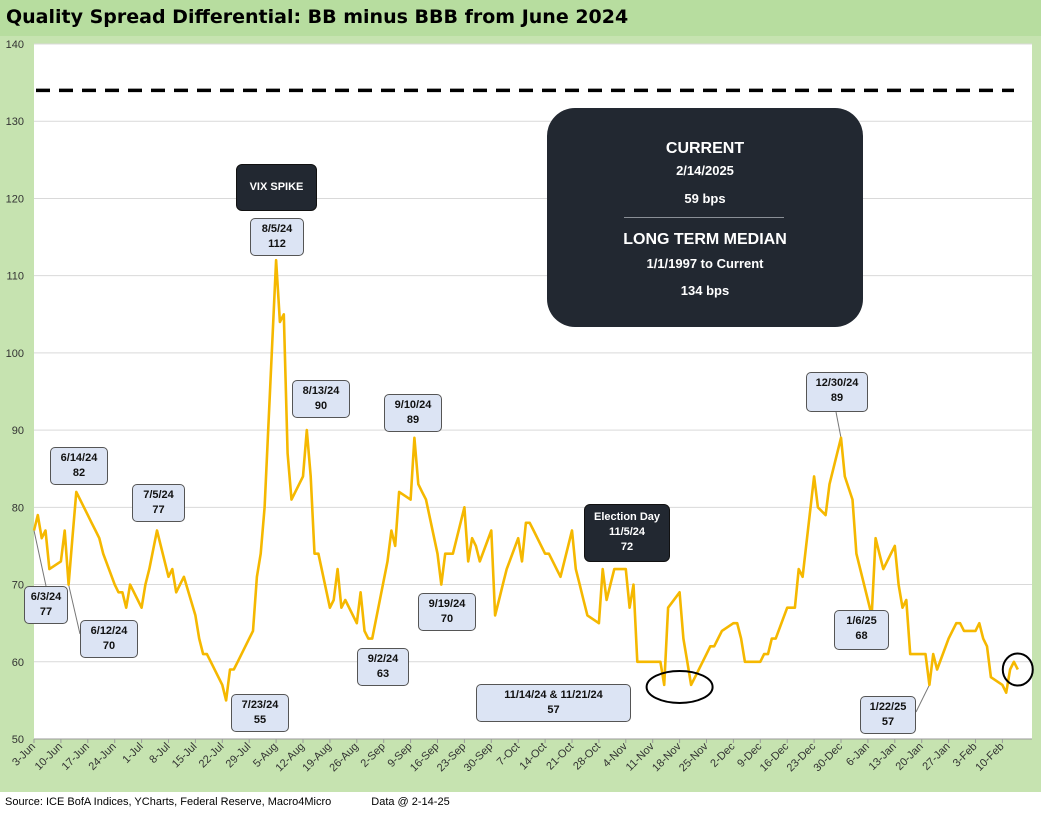 This screenshot has height=819, width=1041. What do you see at coordinates (46, 605) in the screenshot?
I see `callout-6-3-24: 6/3/24 77` at bounding box center [46, 605].